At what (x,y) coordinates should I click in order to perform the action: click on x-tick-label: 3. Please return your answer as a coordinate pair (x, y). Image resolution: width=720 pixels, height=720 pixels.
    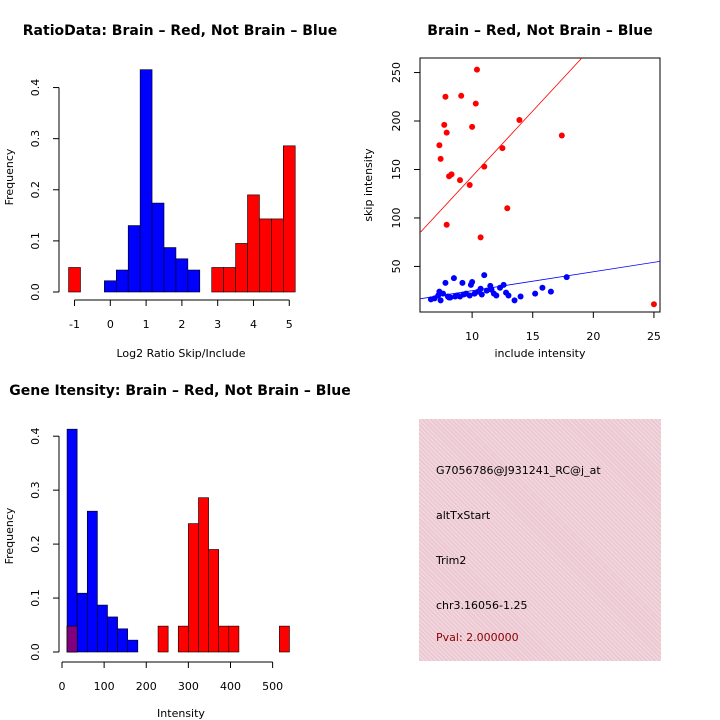
    Looking at the image, I should click on (217, 324).